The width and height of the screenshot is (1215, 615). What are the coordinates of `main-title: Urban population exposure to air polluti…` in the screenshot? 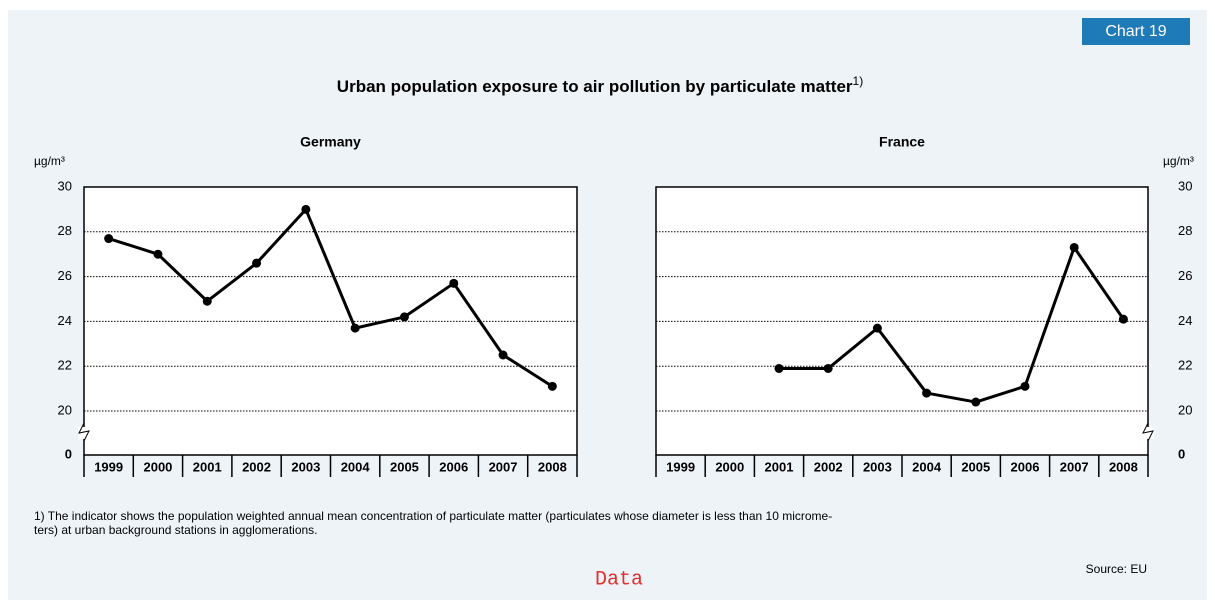 It's located at (600, 85).